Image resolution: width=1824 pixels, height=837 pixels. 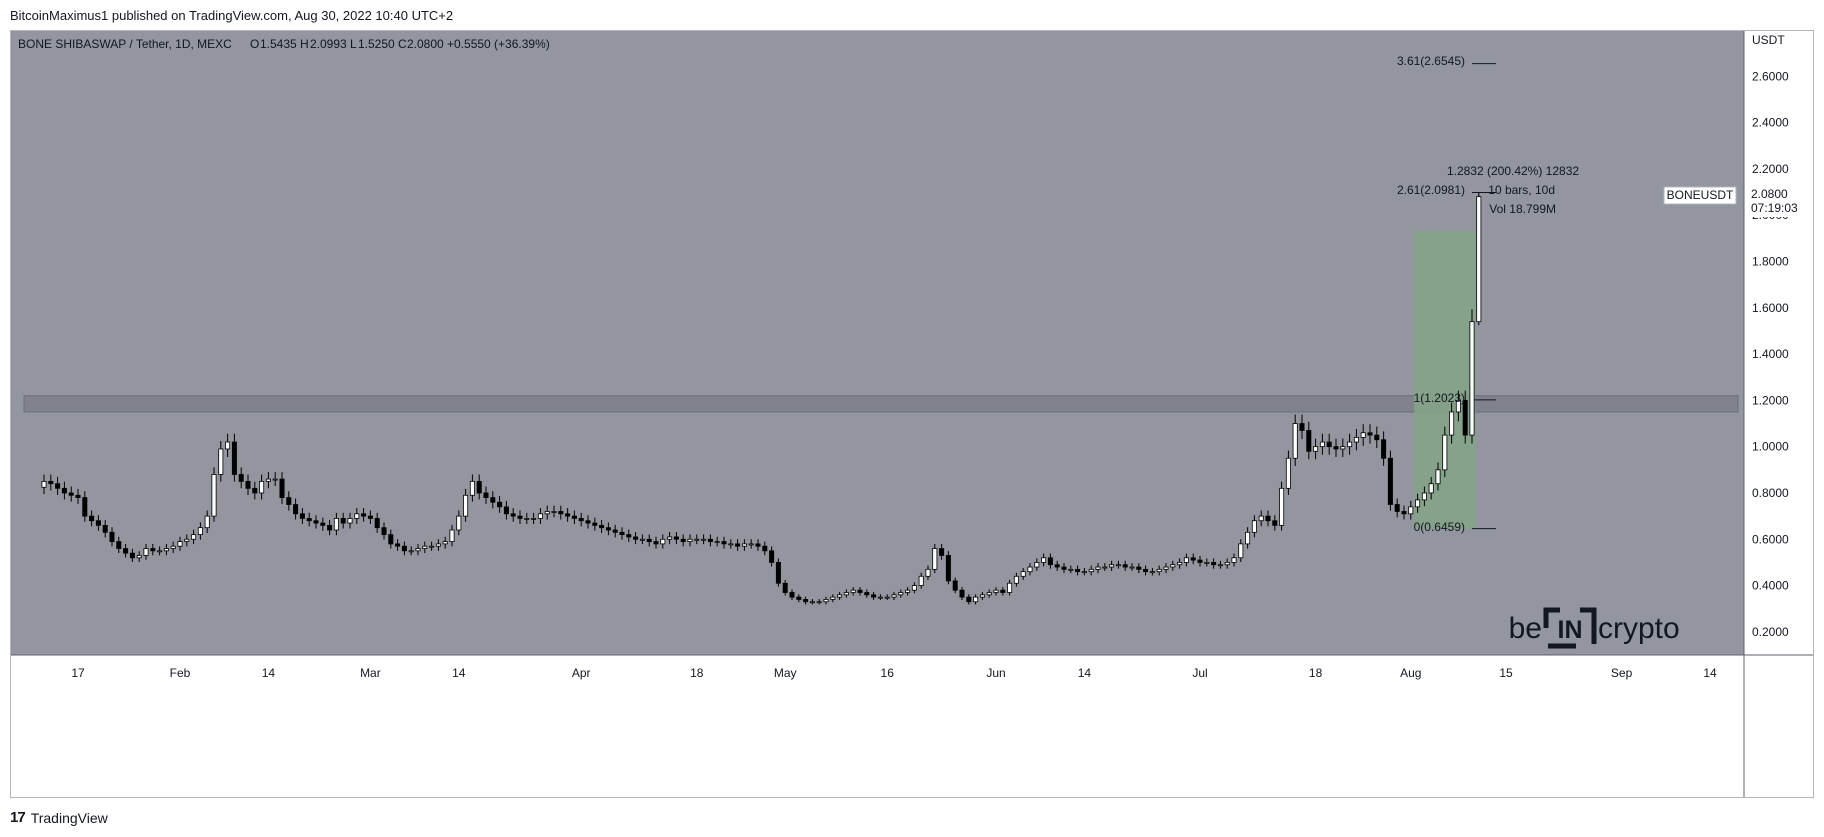 What do you see at coordinates (376, 44) in the screenshot?
I see `legend-l-value: 1.5250` at bounding box center [376, 44].